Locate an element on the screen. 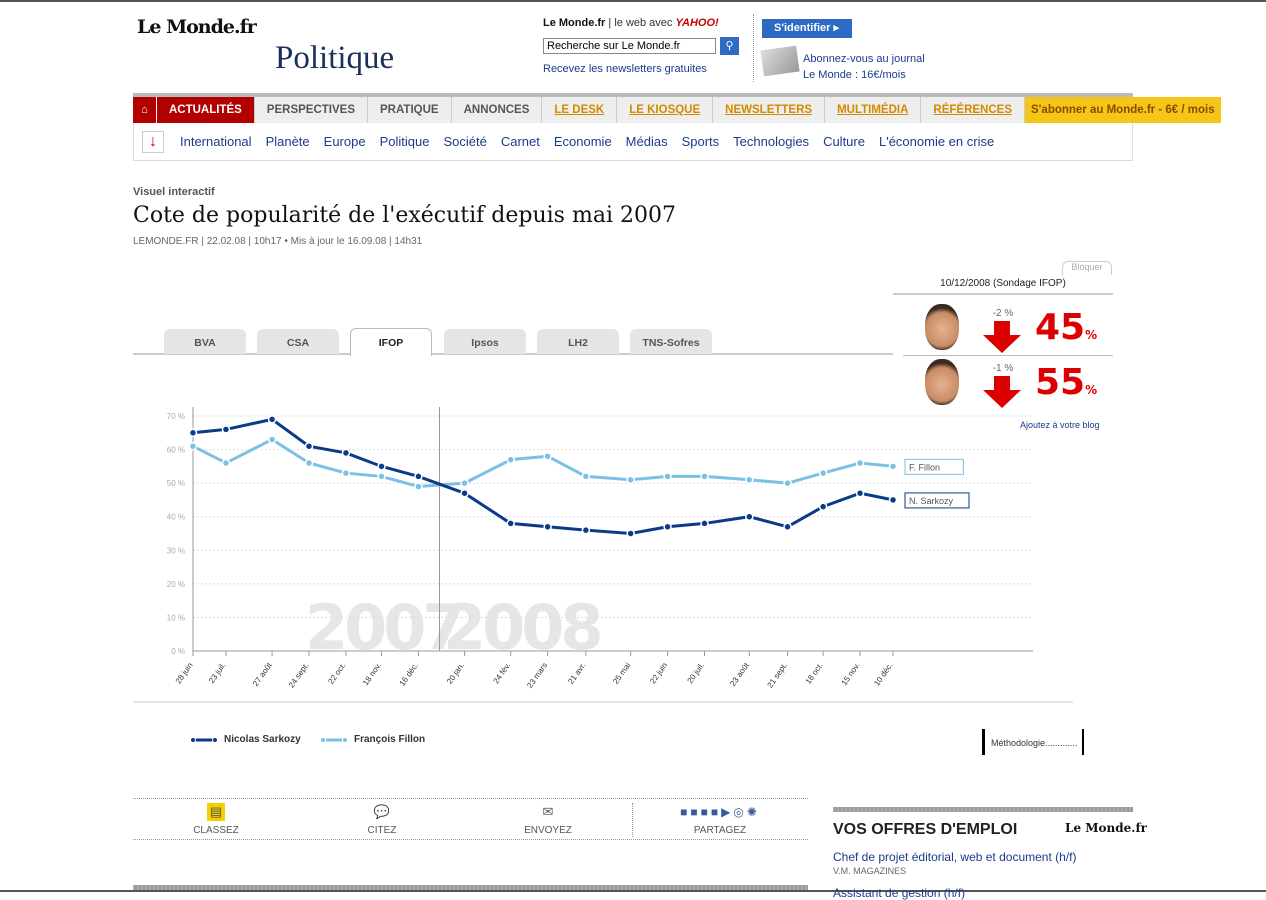  x-tick-label: 24 fév. is located at coordinates (502, 673).